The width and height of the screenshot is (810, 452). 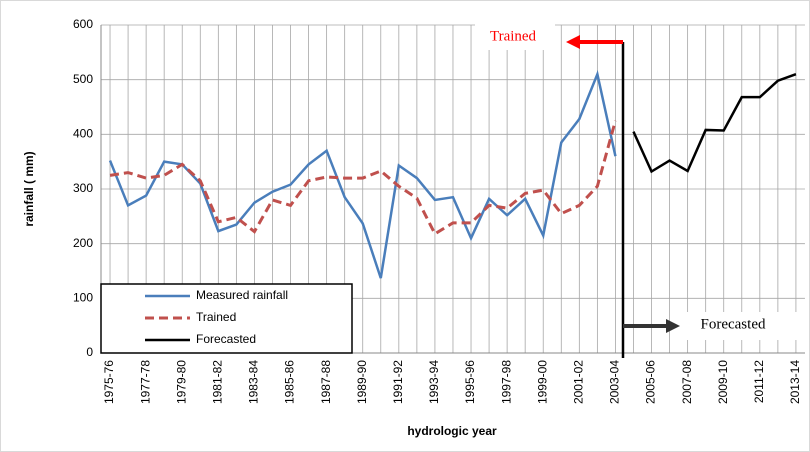 I want to click on x-tick-label: 1999-00, so click(x=542, y=382).